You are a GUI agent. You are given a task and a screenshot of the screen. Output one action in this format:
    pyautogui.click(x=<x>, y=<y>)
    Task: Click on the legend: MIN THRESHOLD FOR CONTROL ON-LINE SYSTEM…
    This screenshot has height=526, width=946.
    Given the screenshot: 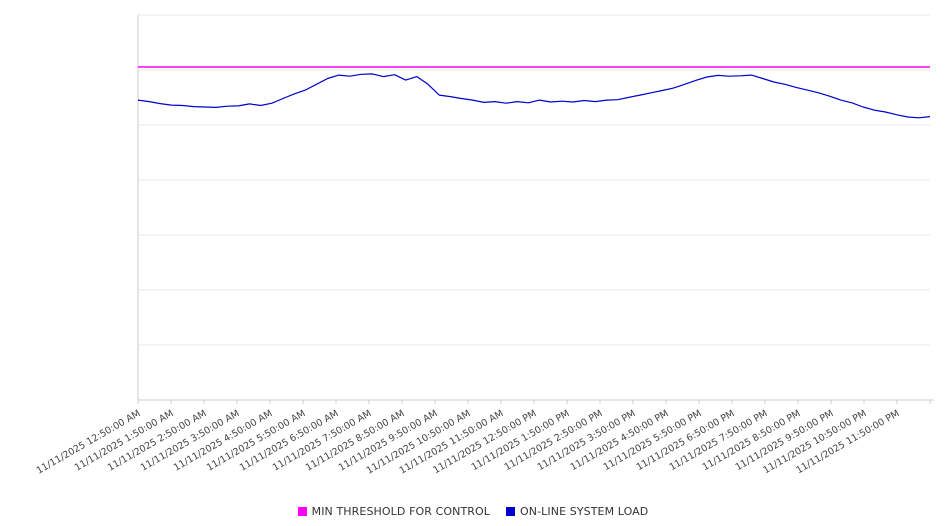 What is the action you would take?
    pyautogui.click(x=473, y=511)
    